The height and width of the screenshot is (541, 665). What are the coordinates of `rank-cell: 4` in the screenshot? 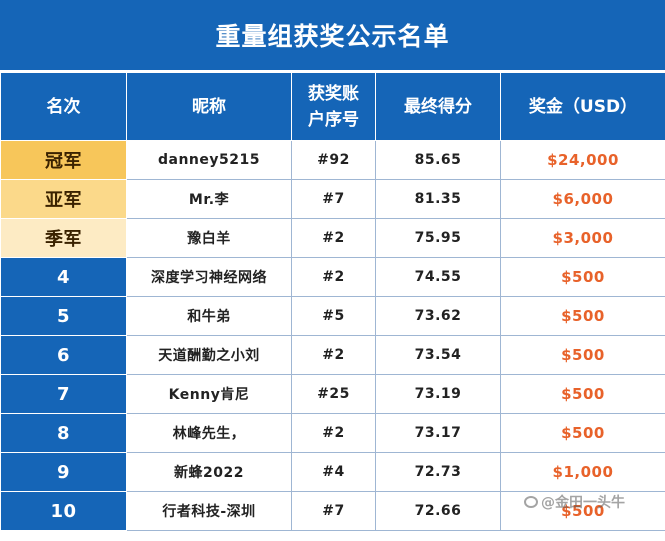 It's located at (63, 277).